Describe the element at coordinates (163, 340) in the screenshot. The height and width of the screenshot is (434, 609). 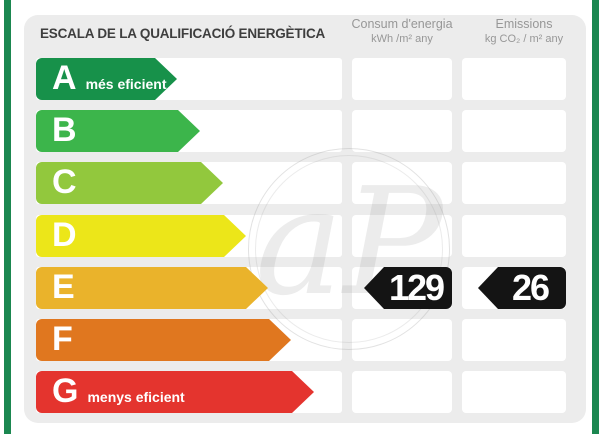
I see `rating-arrow: F` at that location.